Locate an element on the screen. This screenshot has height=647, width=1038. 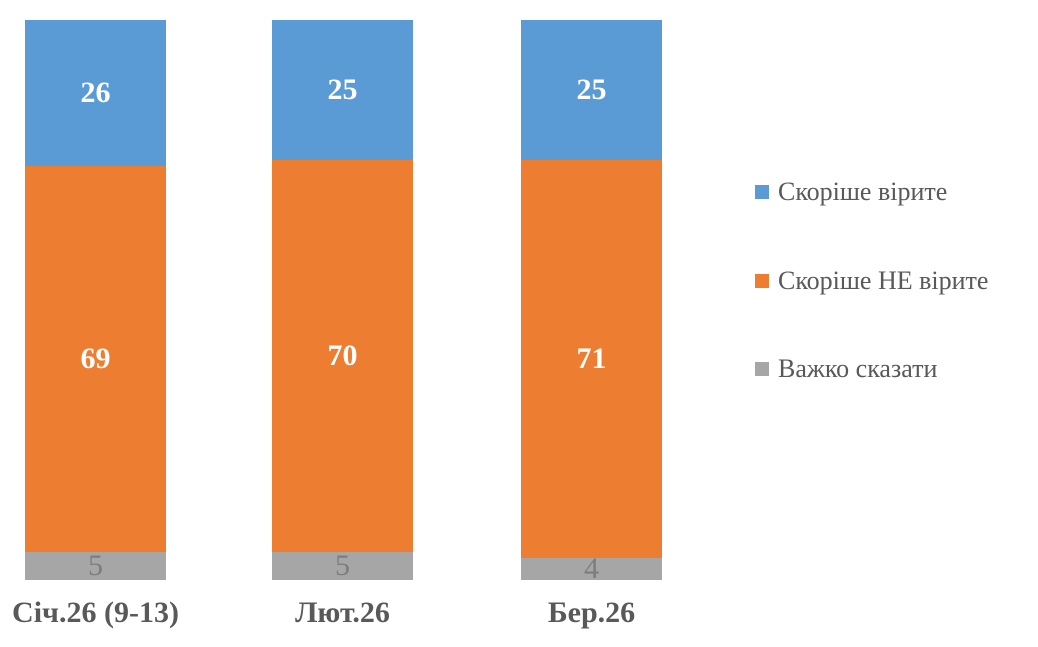
bar-segment: 26 is located at coordinates (95, 93).